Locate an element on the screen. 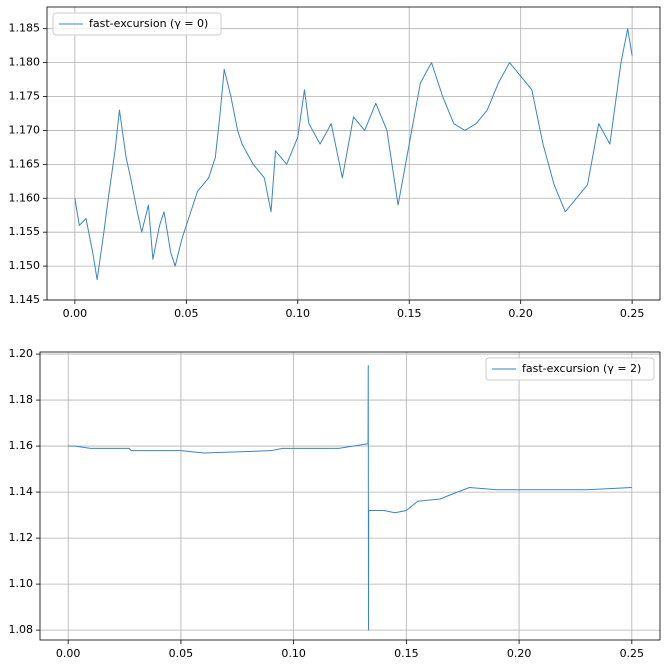 The width and height of the screenshot is (667, 667). legend-label: fast-excursion (γ = 0) is located at coordinates (148, 23).